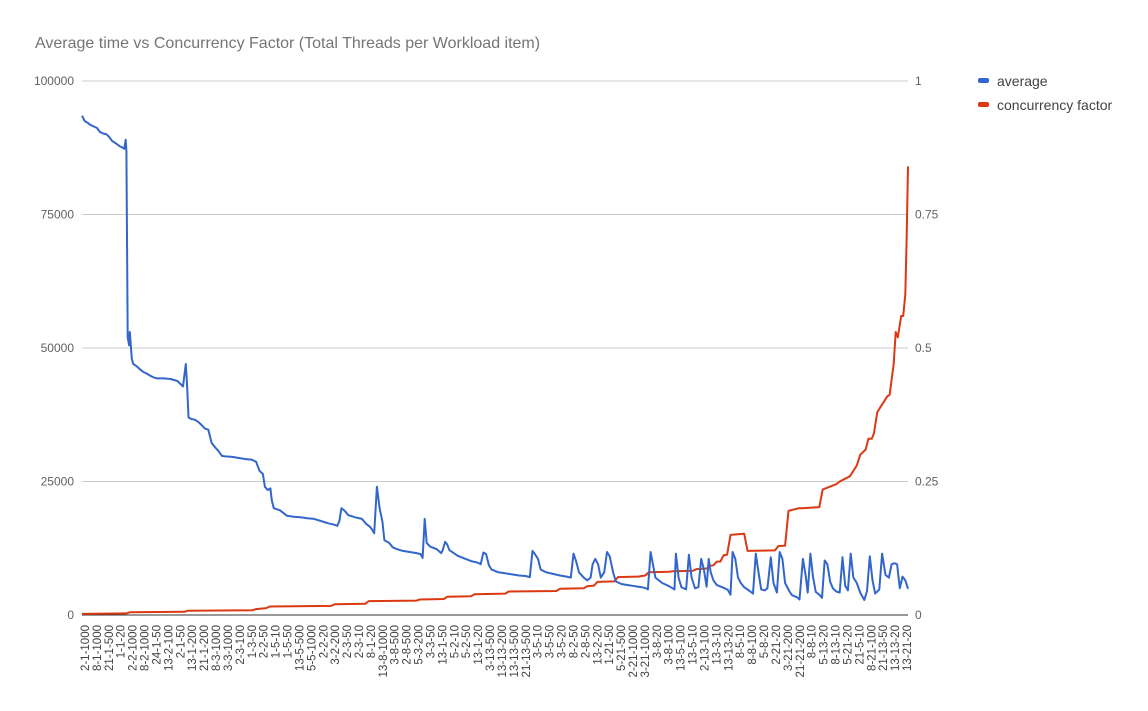 The height and width of the screenshot is (711, 1148). Describe the element at coordinates (384, 651) in the screenshot. I see `x-tick-label: 13-8-1000` at that location.